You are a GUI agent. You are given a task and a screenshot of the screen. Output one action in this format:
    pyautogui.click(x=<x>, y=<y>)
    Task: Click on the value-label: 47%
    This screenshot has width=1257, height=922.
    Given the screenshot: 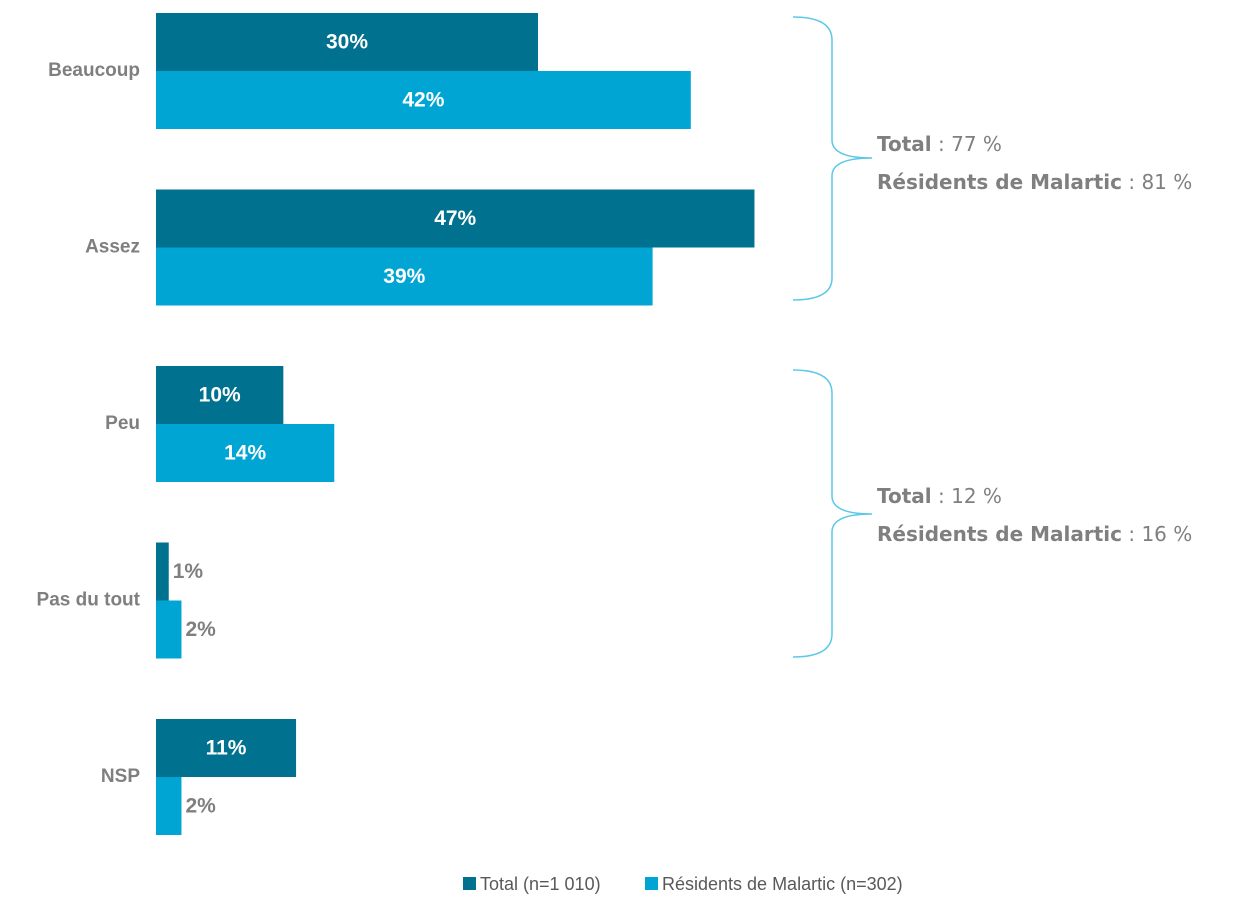 What is the action you would take?
    pyautogui.click(x=455, y=218)
    